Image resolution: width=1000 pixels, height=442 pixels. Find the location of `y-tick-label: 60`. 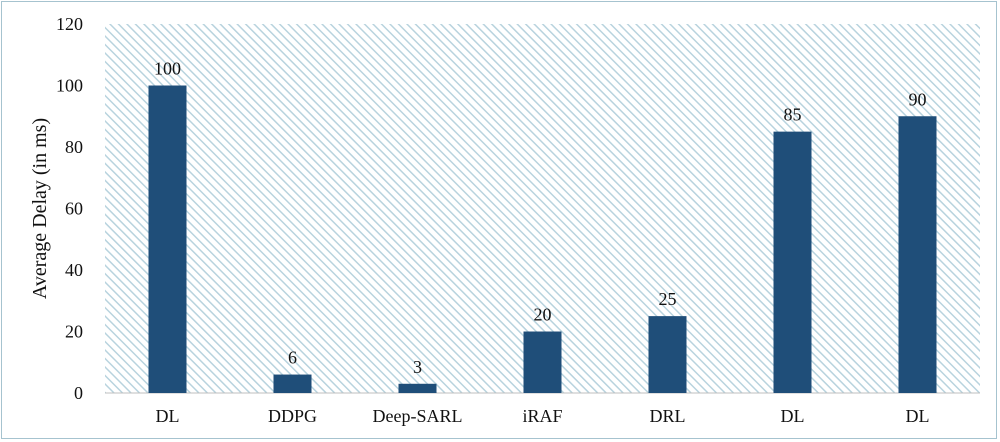

y-tick-label: 60 is located at coordinates (74, 209).